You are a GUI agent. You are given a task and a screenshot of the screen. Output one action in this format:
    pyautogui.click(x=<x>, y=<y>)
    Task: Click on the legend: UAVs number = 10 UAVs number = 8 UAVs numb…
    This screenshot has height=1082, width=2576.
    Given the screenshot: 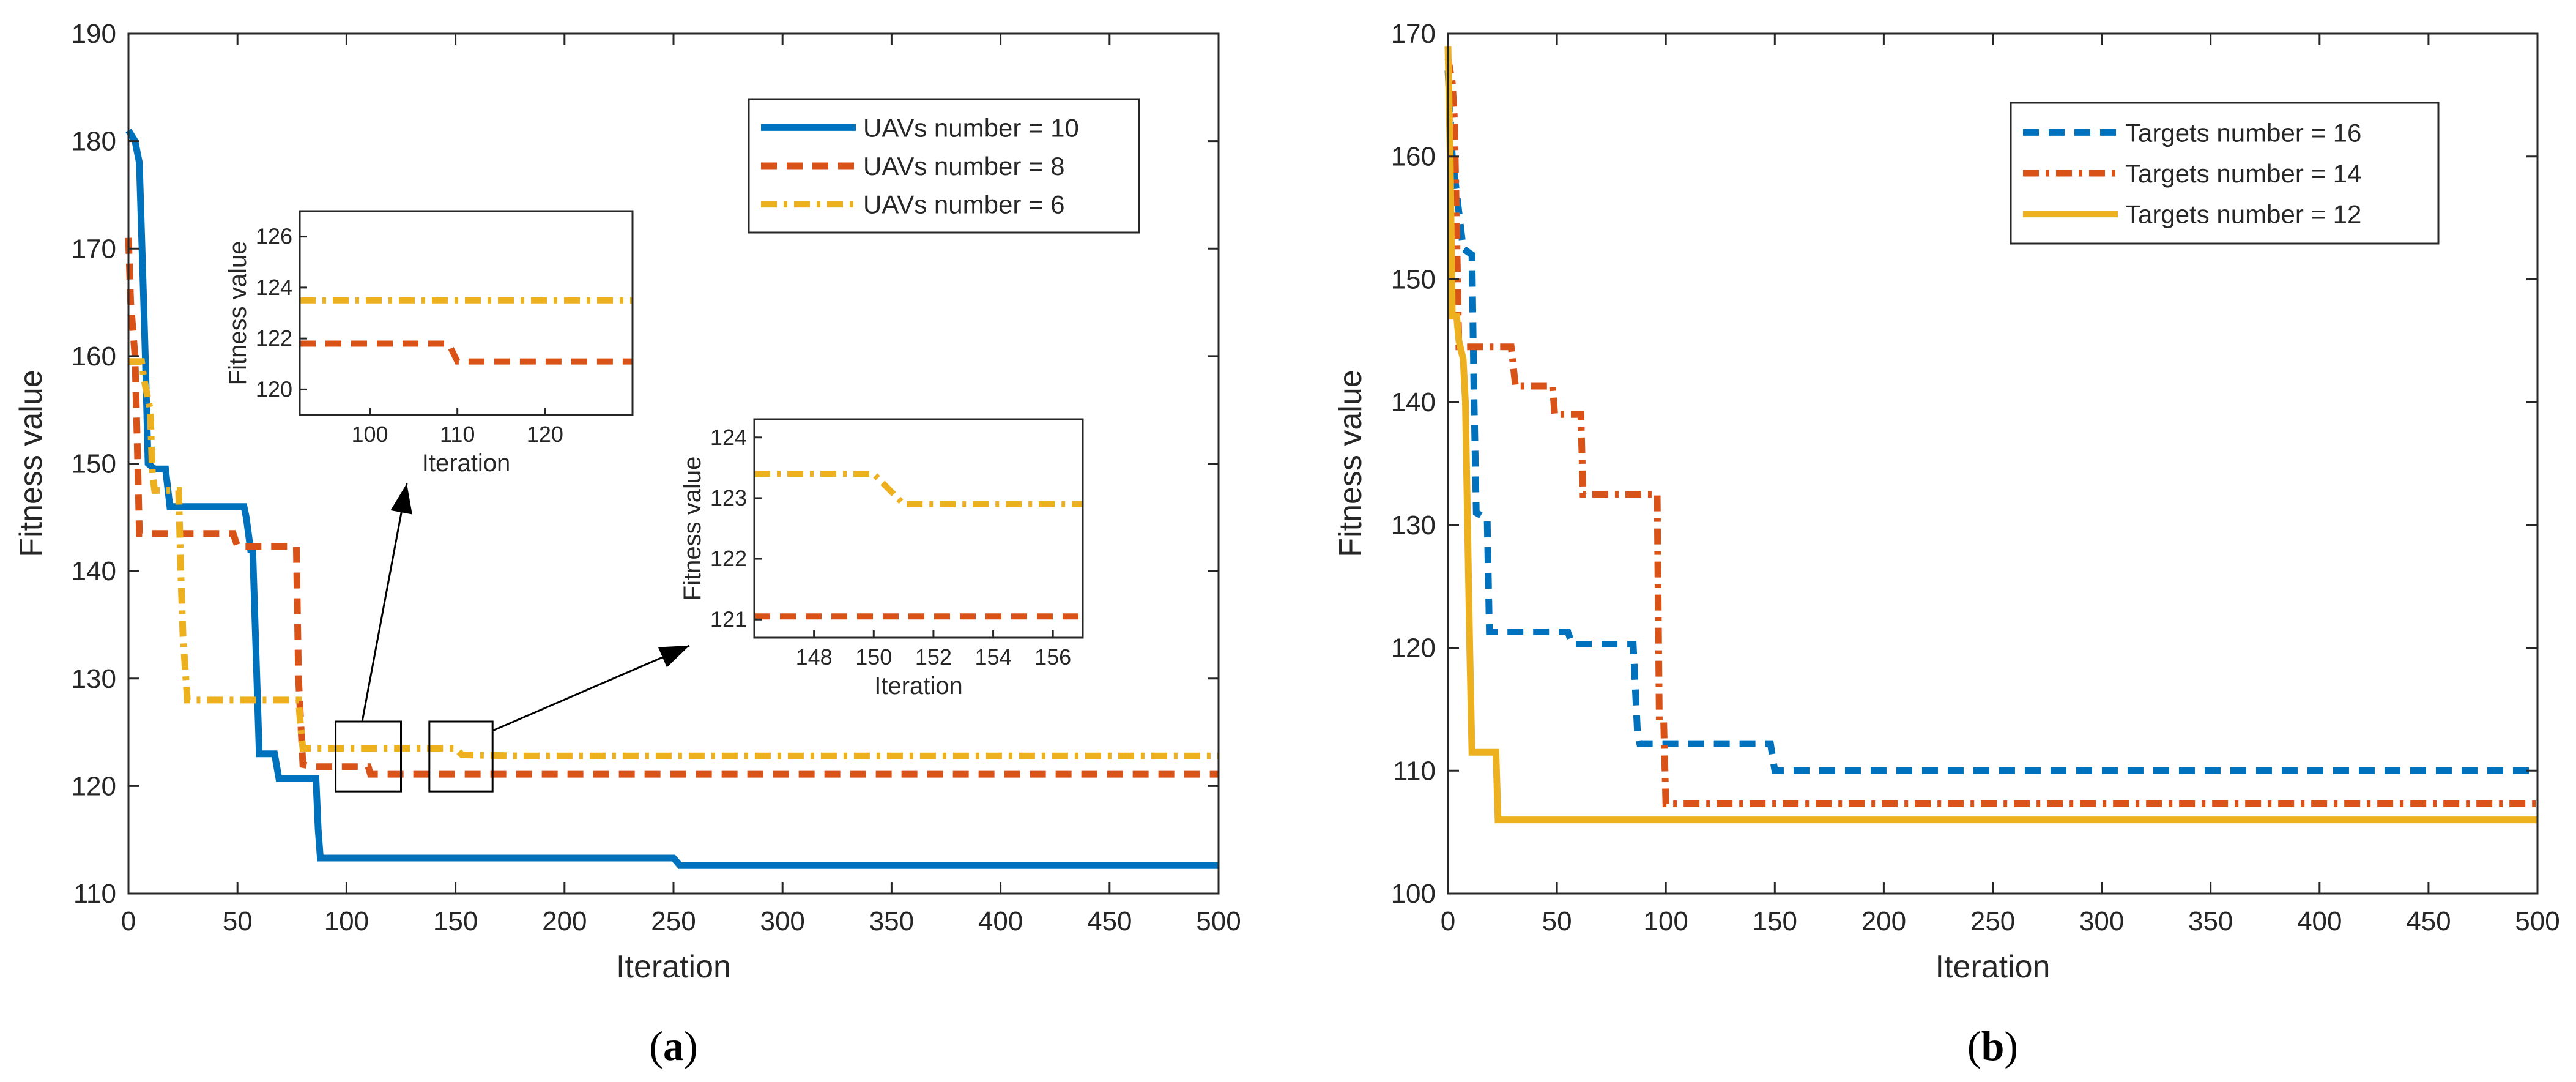 What is the action you would take?
    pyautogui.click(x=944, y=166)
    